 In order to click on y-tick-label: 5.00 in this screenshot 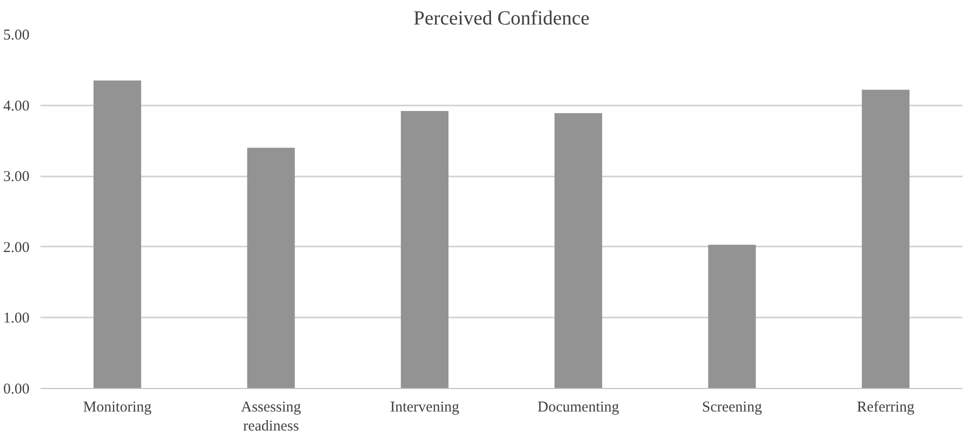, I will do `click(16, 36)`.